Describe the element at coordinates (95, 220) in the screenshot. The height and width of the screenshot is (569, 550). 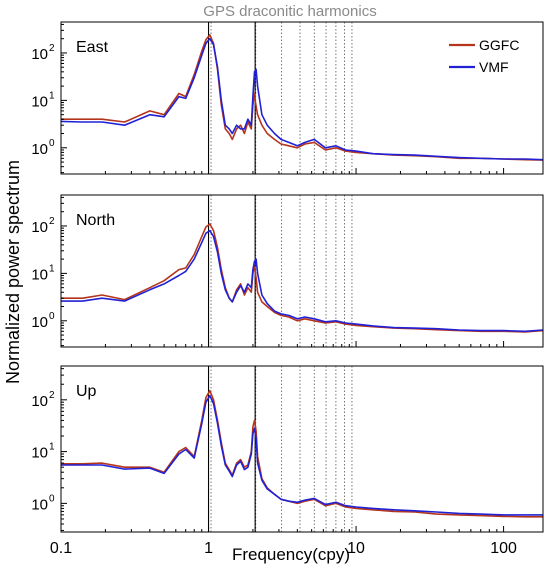
I see `panel-label: North` at that location.